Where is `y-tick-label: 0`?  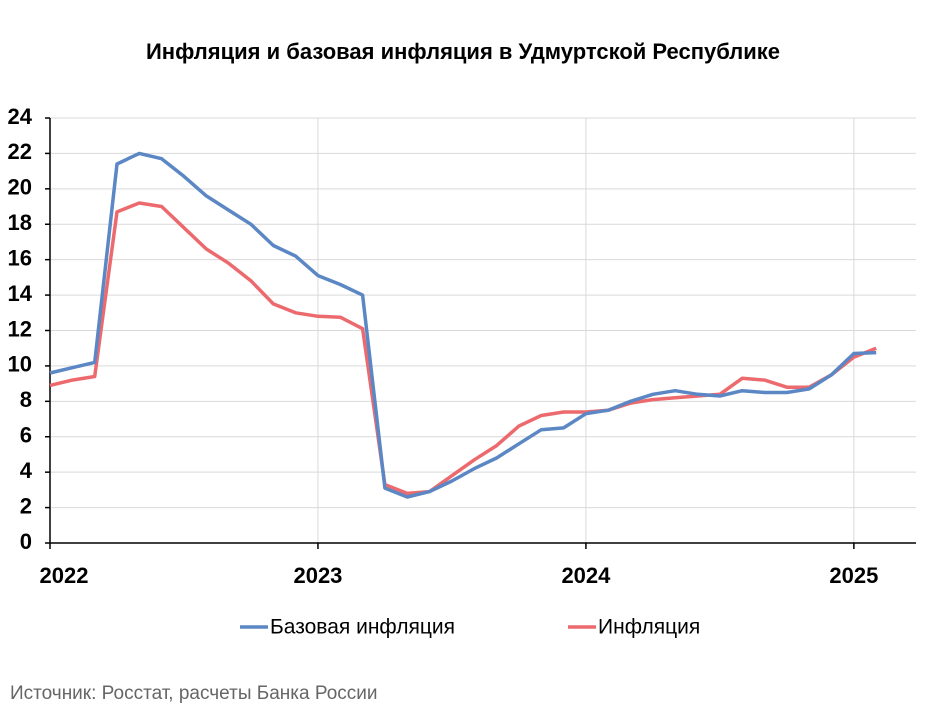 y-tick-label: 0 is located at coordinates (26, 541).